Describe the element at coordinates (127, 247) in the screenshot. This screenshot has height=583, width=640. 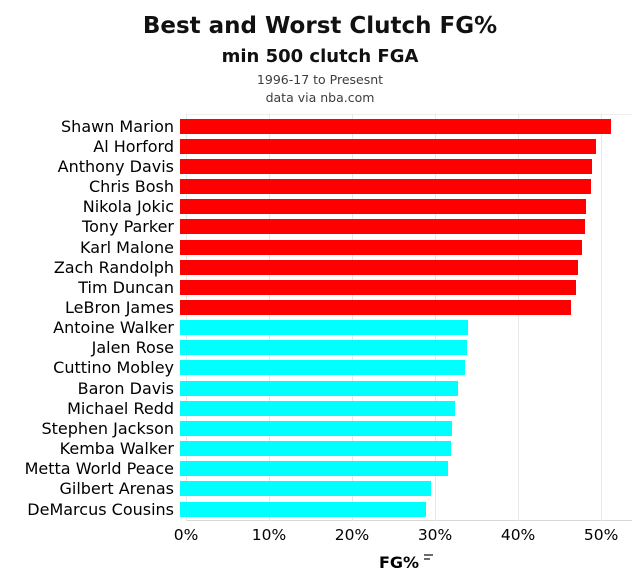
I see `player-label: Karl Malone` at that location.